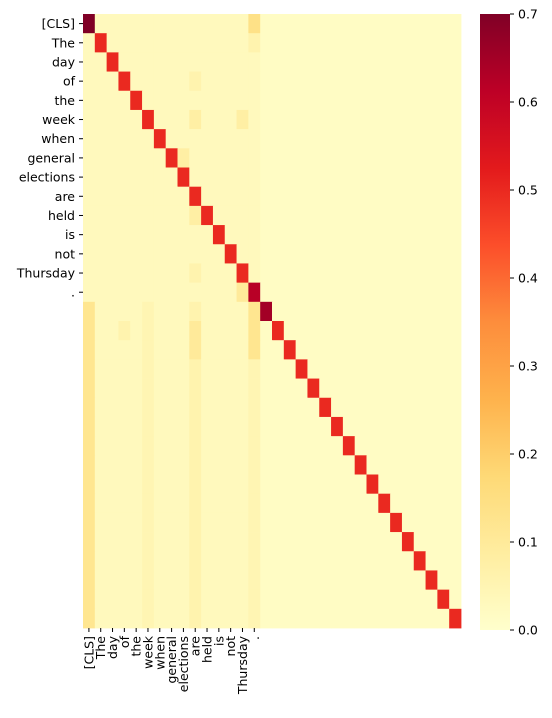  What do you see at coordinates (147, 652) in the screenshot?
I see `x-tick-label: week` at bounding box center [147, 652].